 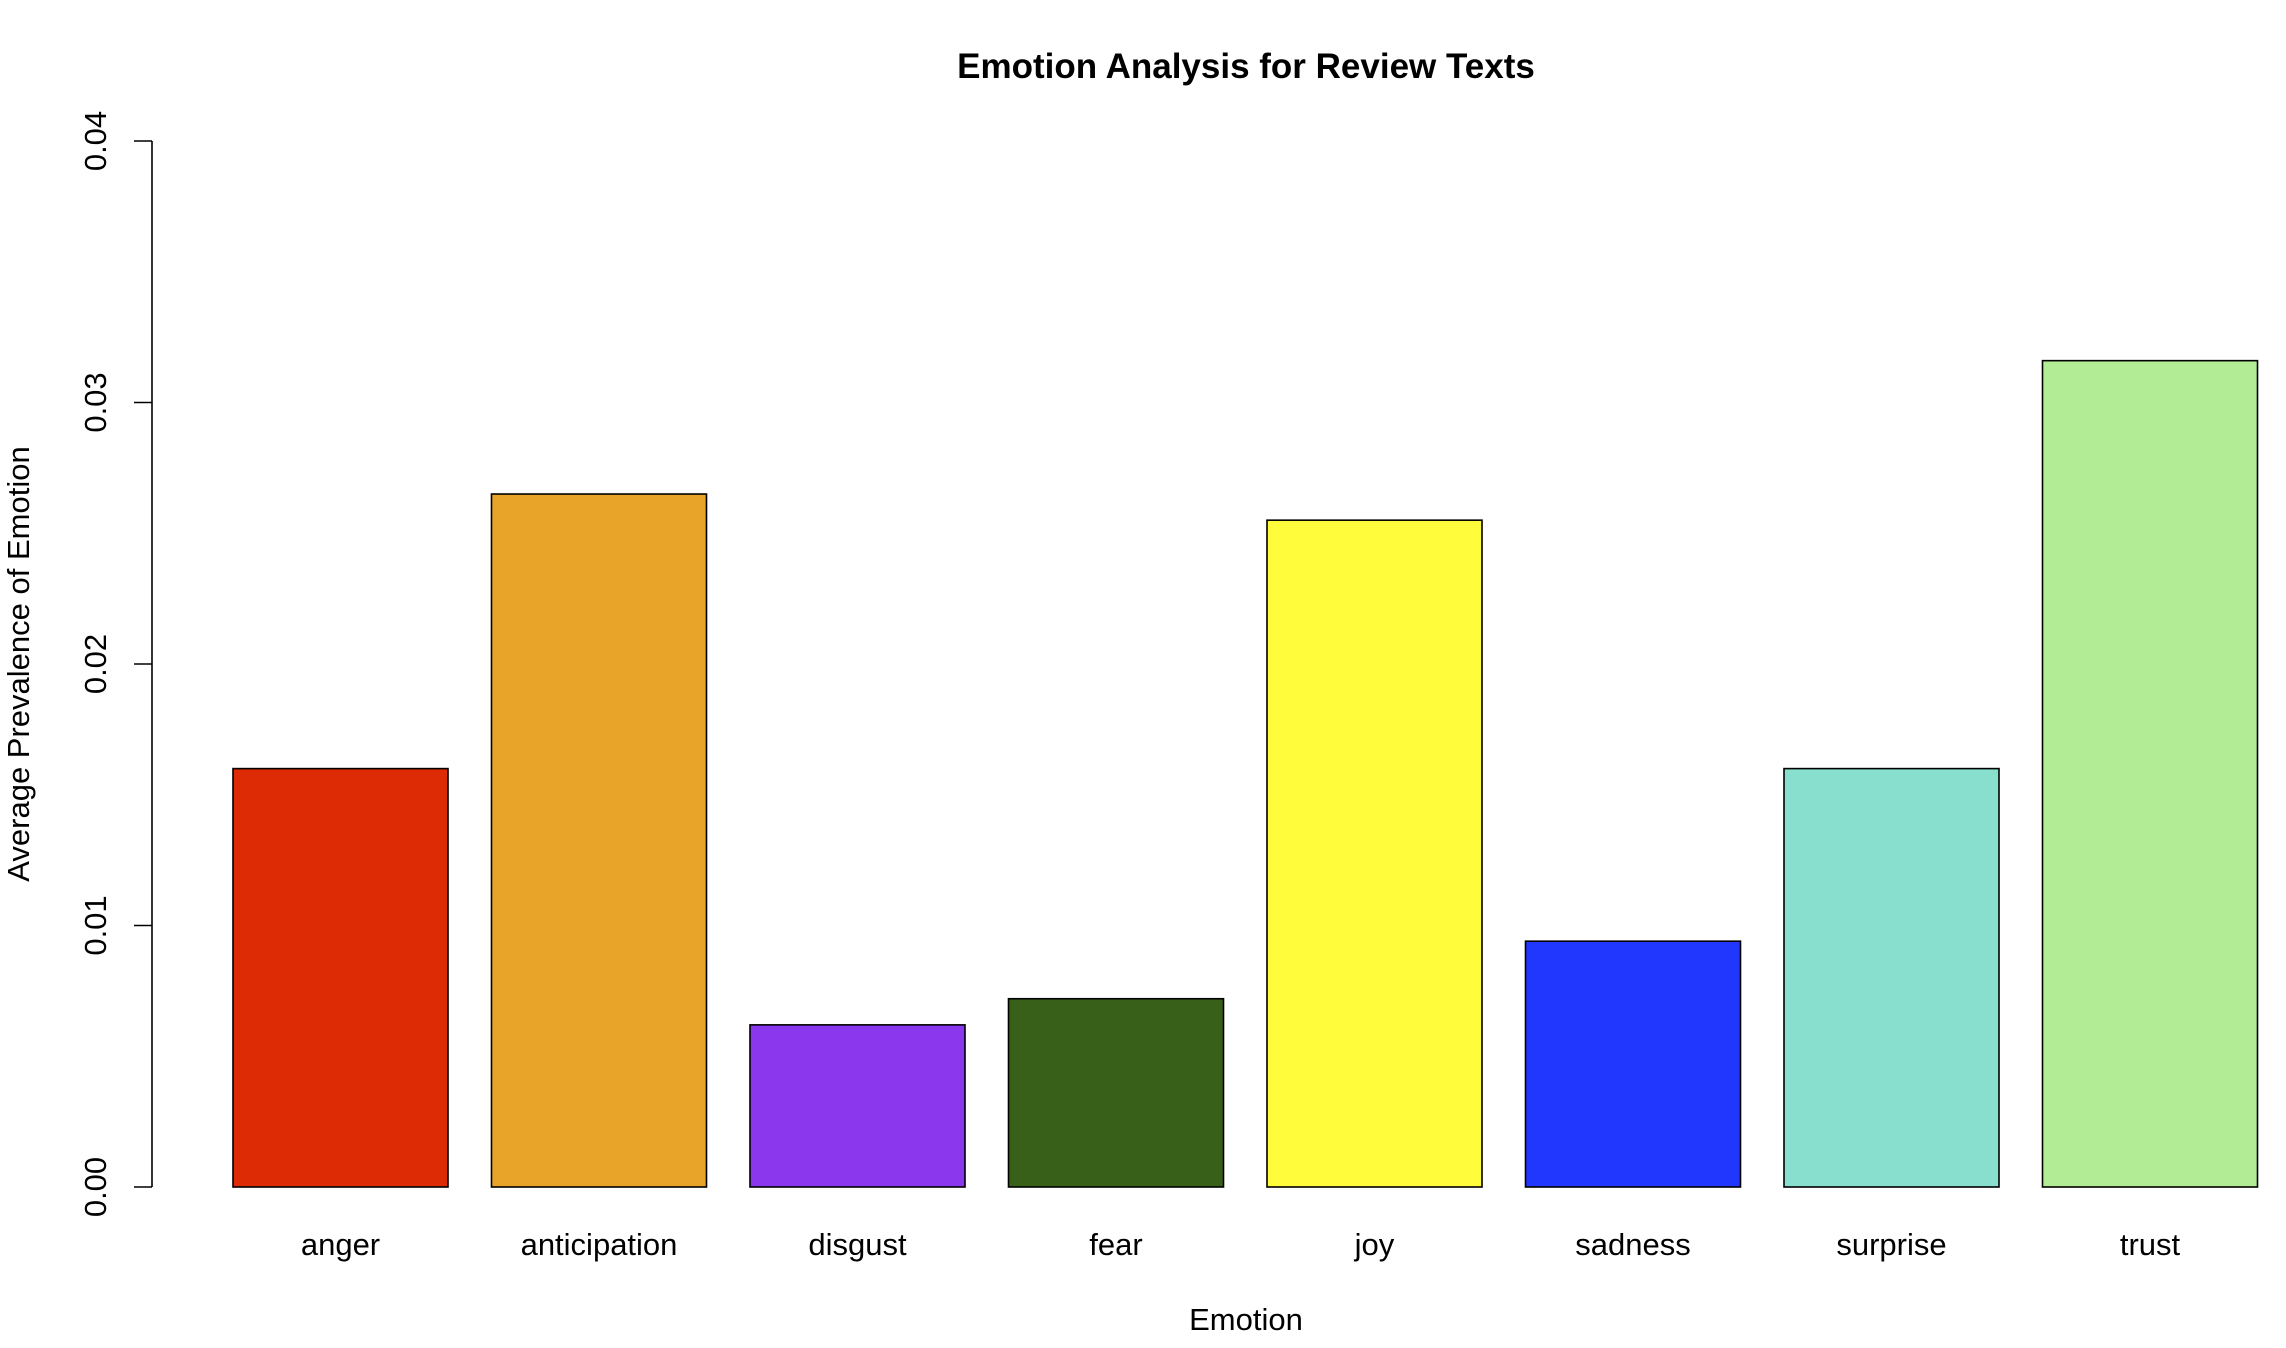 What do you see at coordinates (95, 141) in the screenshot?
I see `y-tick-label: 0.04` at bounding box center [95, 141].